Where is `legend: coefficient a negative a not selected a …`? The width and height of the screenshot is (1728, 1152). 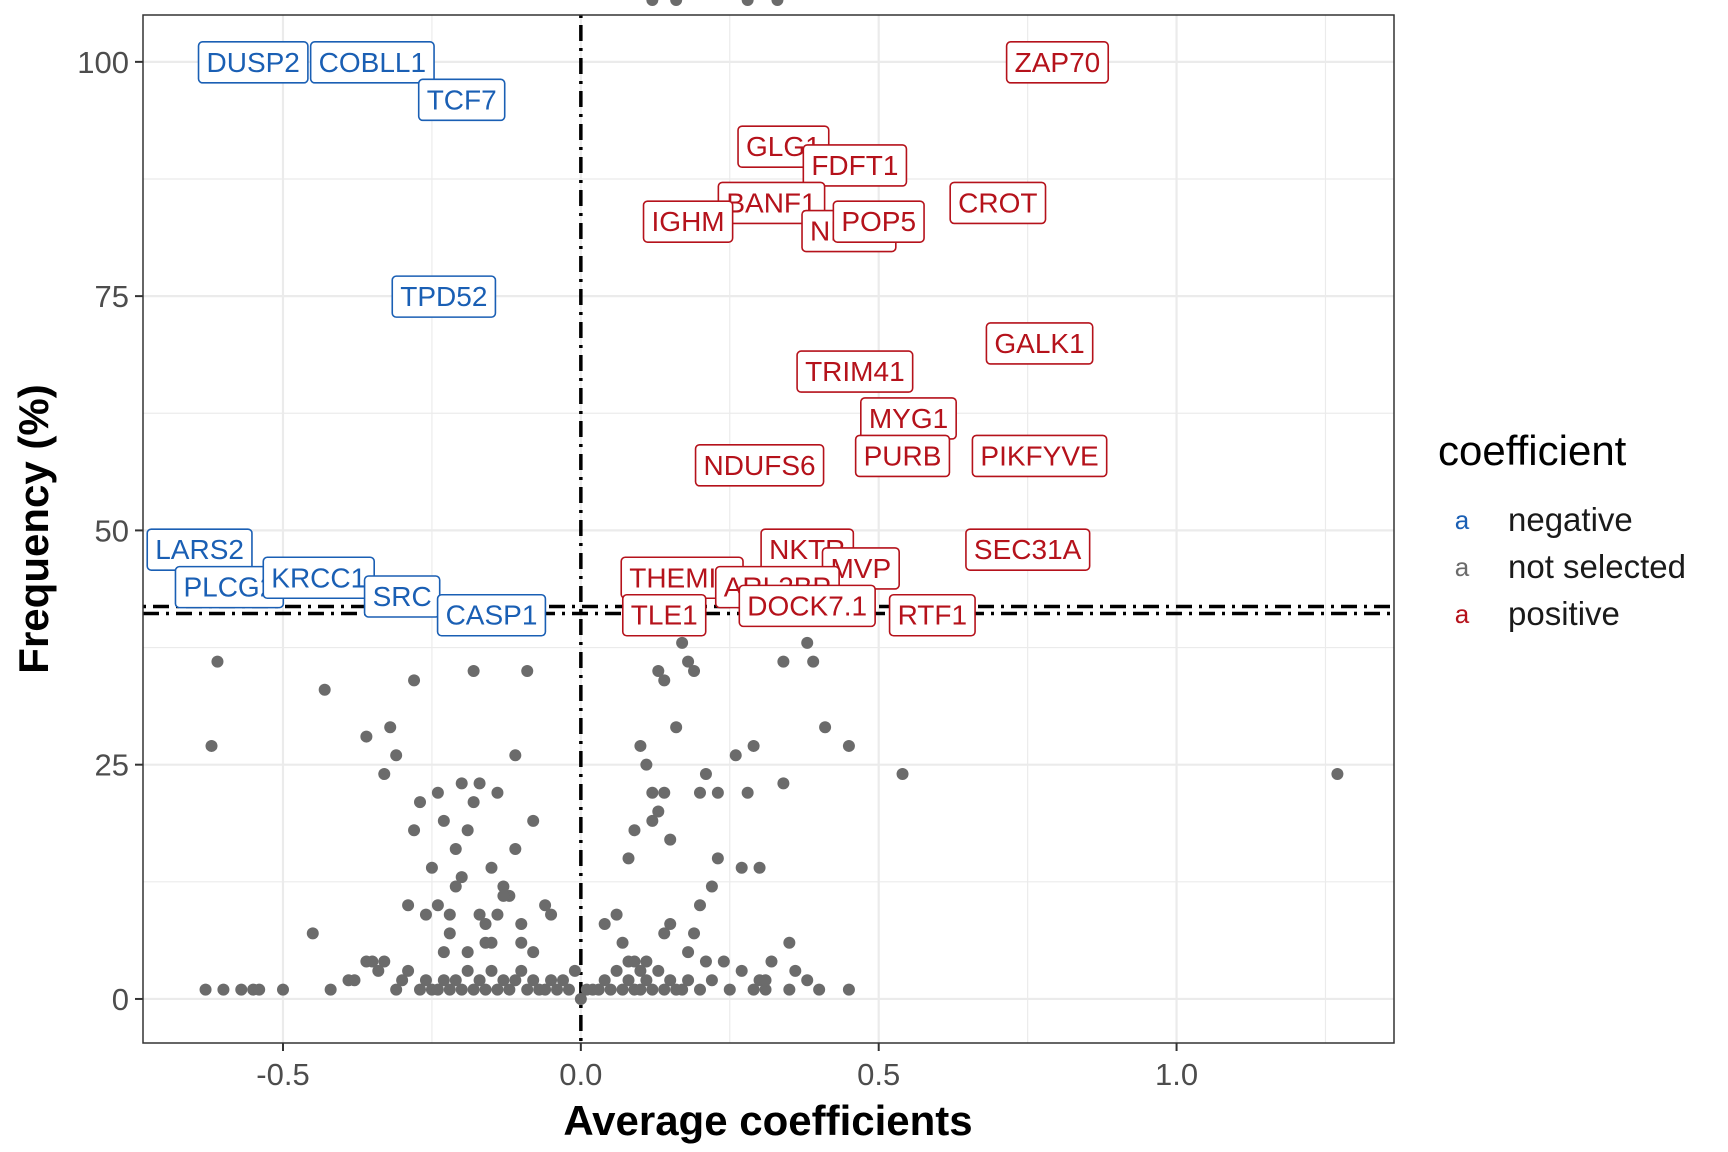 legend: coefficient a negative a not selected a … is located at coordinates (1562, 529).